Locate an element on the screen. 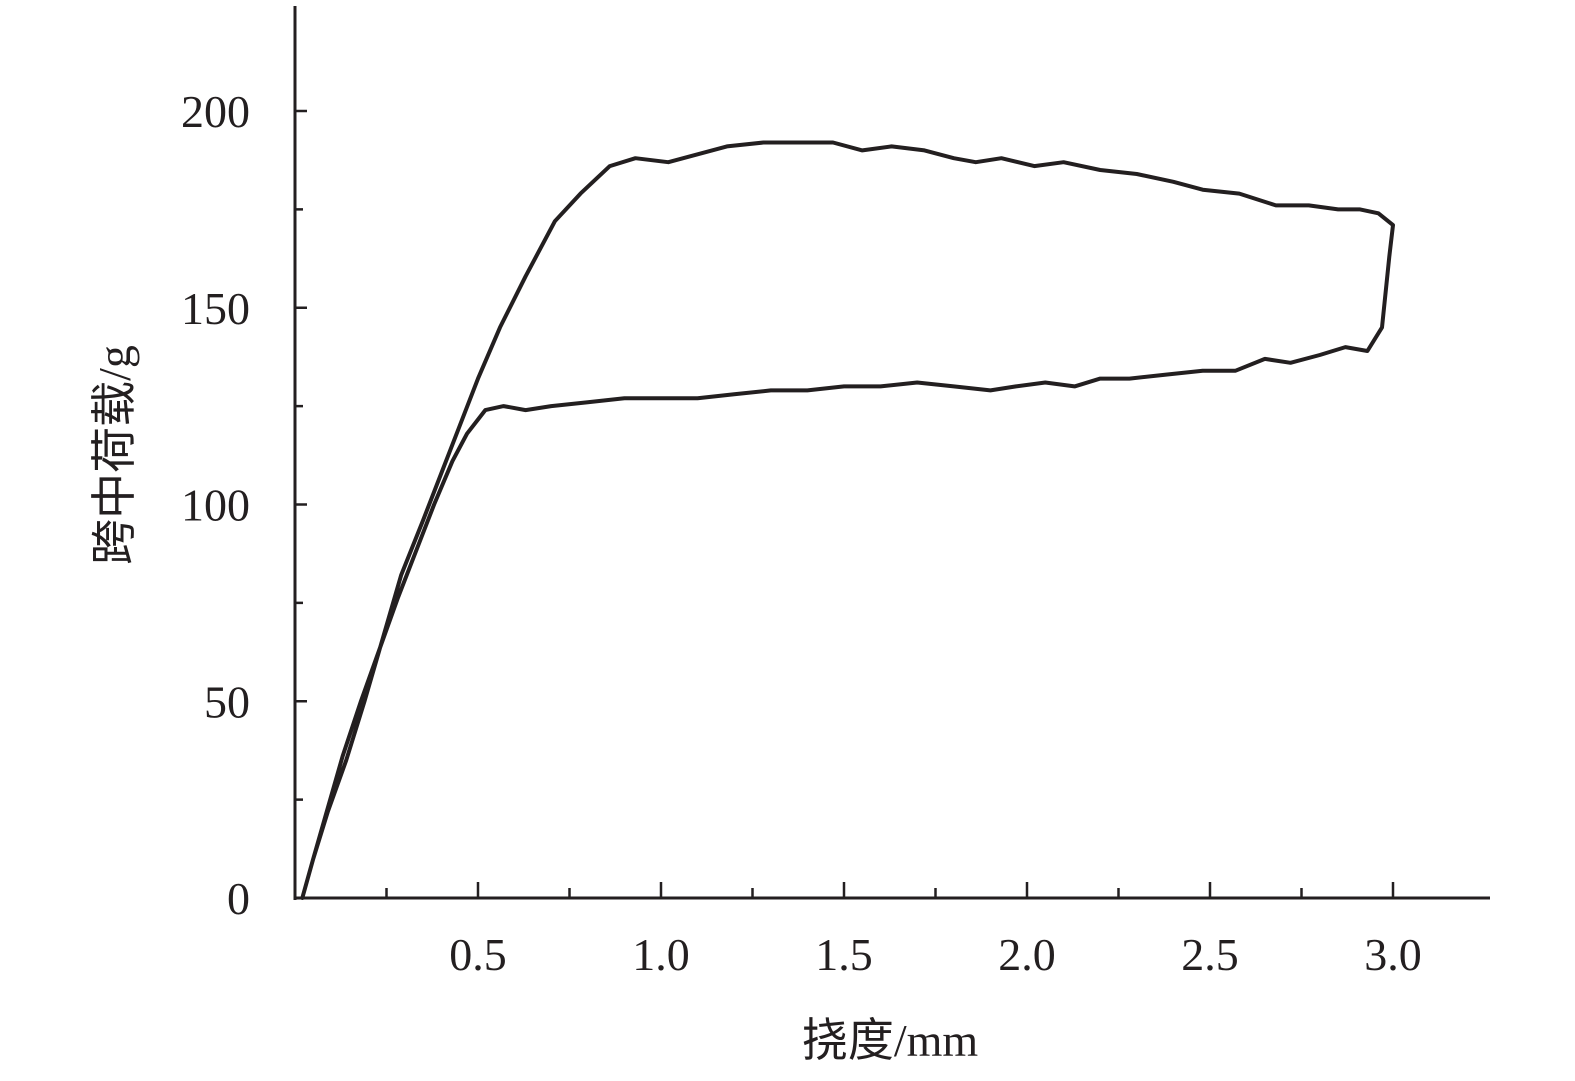 The image size is (1575, 1081). y-axis-title: 跨中荷载/g is located at coordinates (114, 455).